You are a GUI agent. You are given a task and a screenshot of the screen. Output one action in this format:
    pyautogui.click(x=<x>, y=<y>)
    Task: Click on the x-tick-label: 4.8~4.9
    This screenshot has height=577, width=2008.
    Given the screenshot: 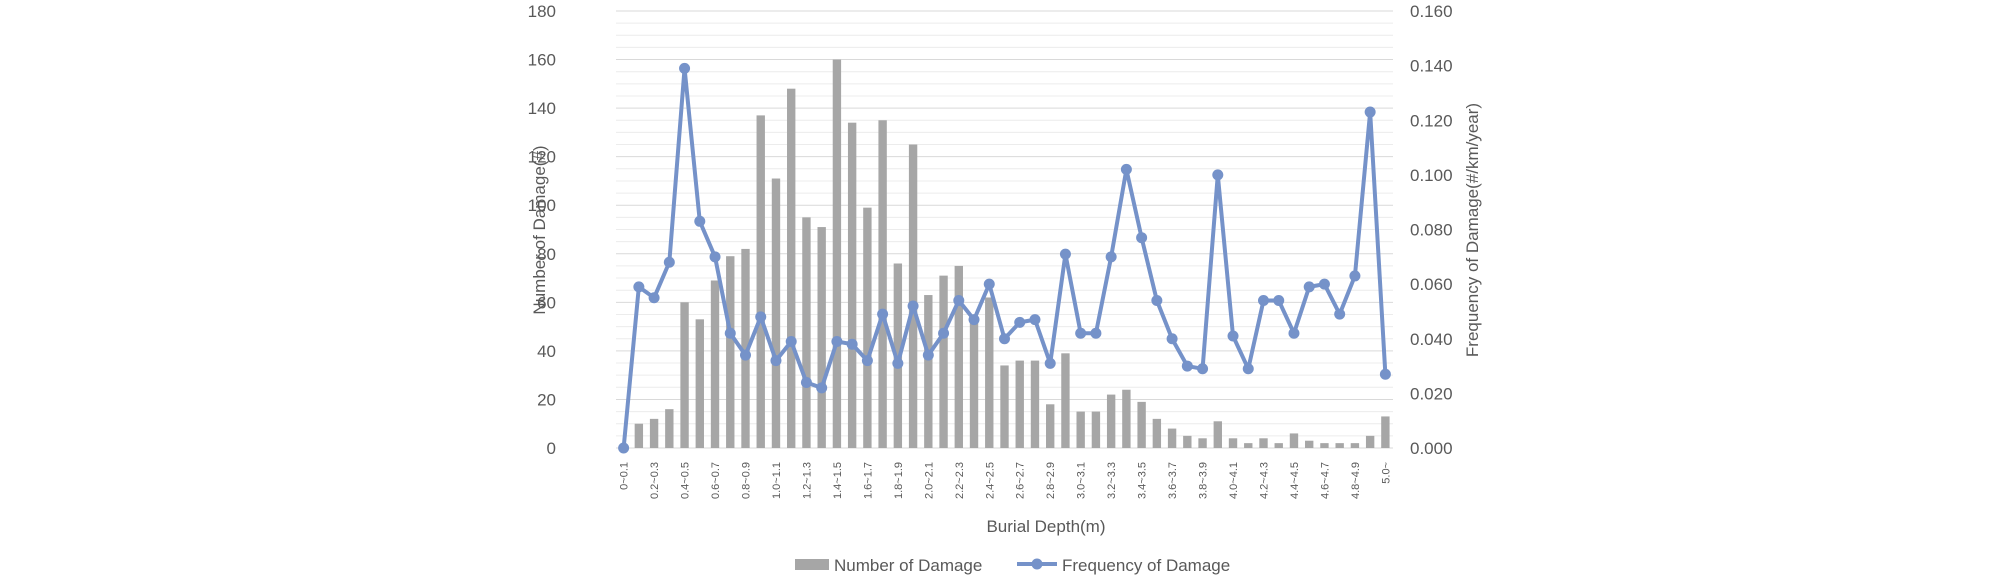 What is the action you would take?
    pyautogui.click(x=1356, y=480)
    